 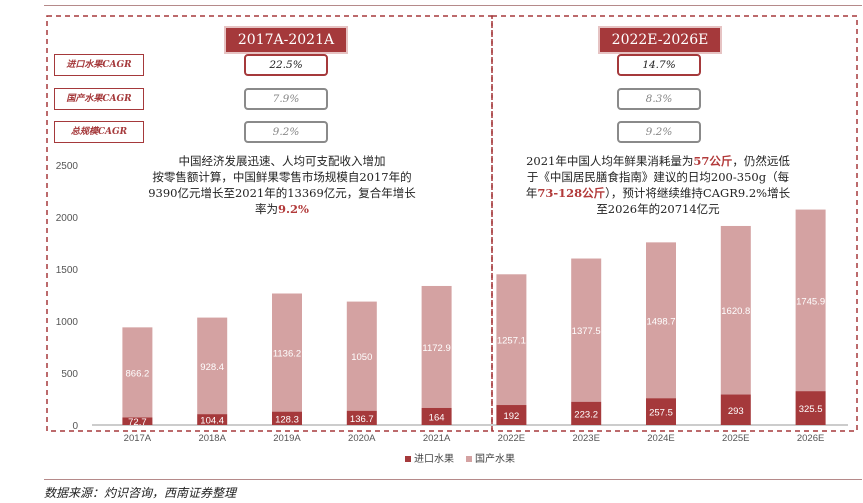 What do you see at coordinates (138, 438) in the screenshot?
I see `x-tick-label: 2017A` at bounding box center [138, 438].